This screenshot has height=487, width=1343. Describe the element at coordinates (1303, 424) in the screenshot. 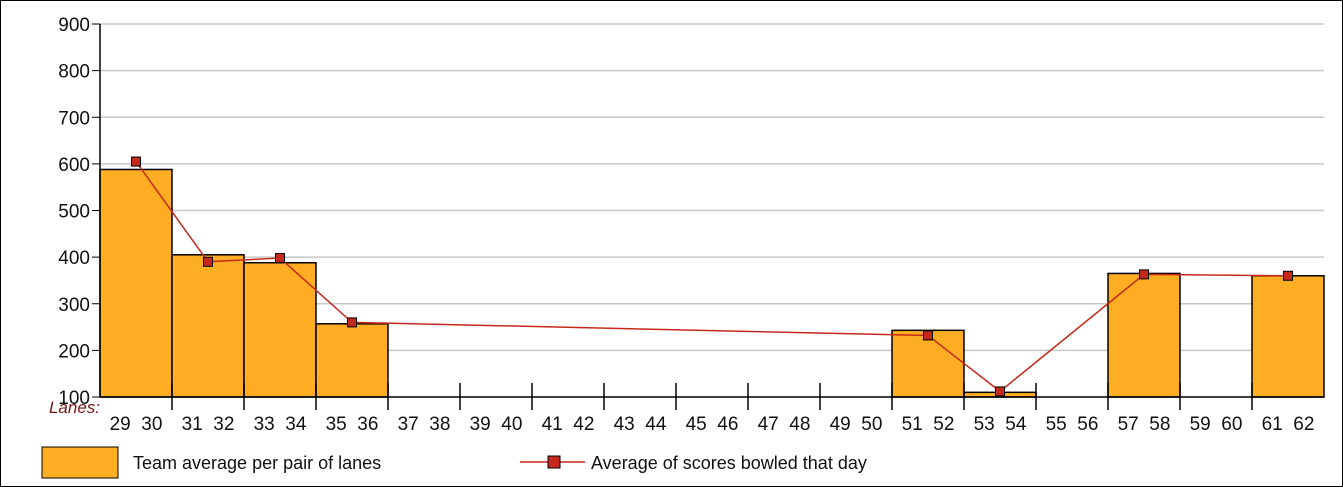

I see `x-tick-label: 62` at that location.